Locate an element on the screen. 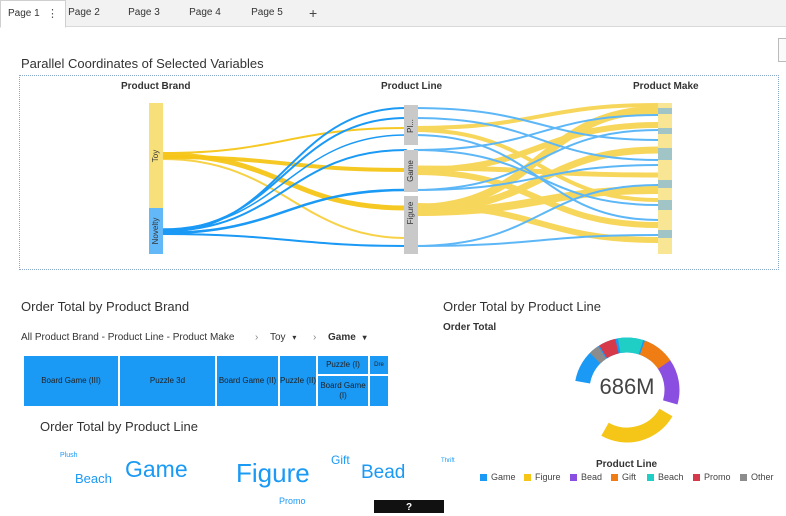 This screenshot has height=516, width=786. treemap-tile: Puzzle (I) is located at coordinates (343, 365).